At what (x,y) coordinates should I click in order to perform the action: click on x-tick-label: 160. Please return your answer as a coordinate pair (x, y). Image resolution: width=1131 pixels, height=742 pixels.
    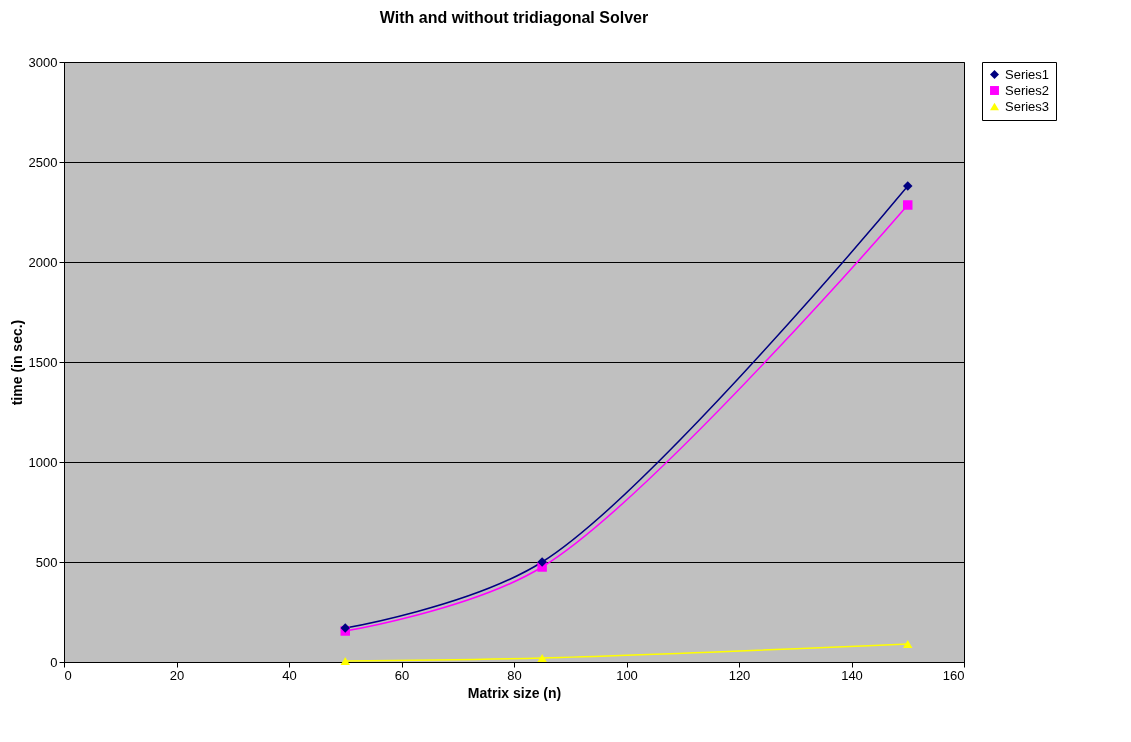
    Looking at the image, I should click on (953, 675).